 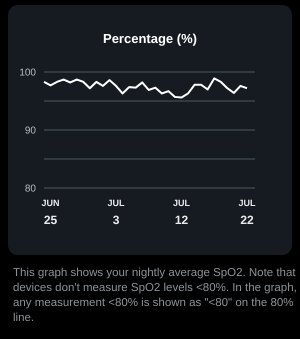 What do you see at coordinates (150, 38) in the screenshot?
I see `chart-title: Percentage (%)` at bounding box center [150, 38].